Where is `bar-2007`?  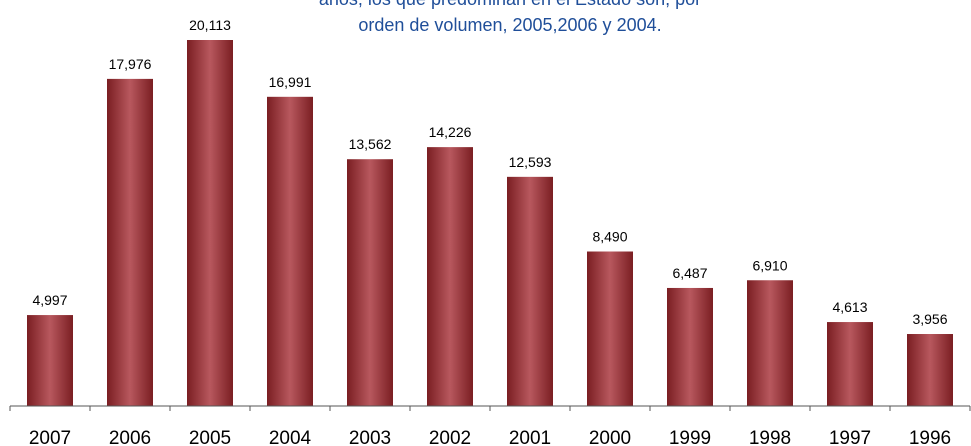 bar-2007 is located at coordinates (50, 360).